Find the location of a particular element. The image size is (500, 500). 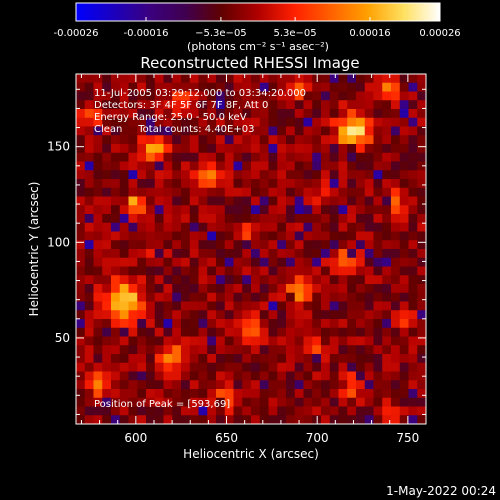

info-line-clean: Clean Total counts: 4.40E+03 is located at coordinates (174, 129).